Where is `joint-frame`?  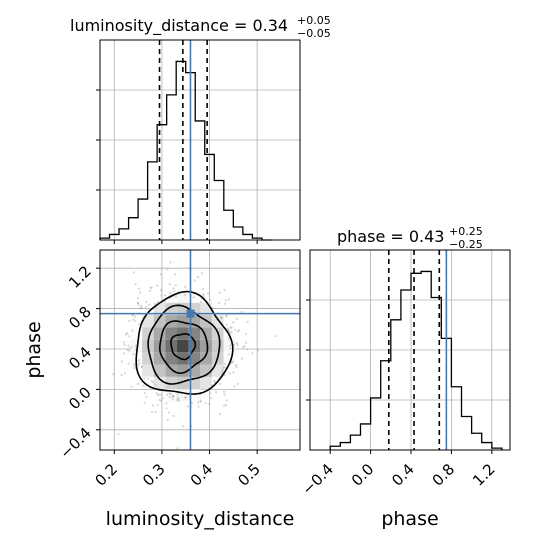
joint-frame is located at coordinates (200, 350).